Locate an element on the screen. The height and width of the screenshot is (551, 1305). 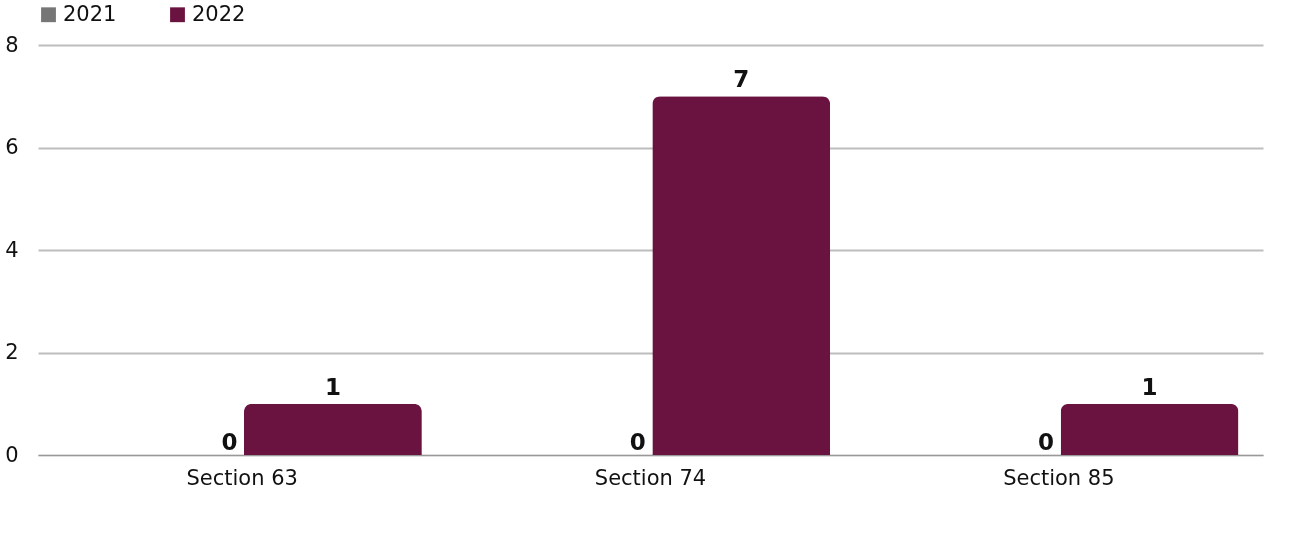
y-tick-label: 4 is located at coordinates (12, 249).